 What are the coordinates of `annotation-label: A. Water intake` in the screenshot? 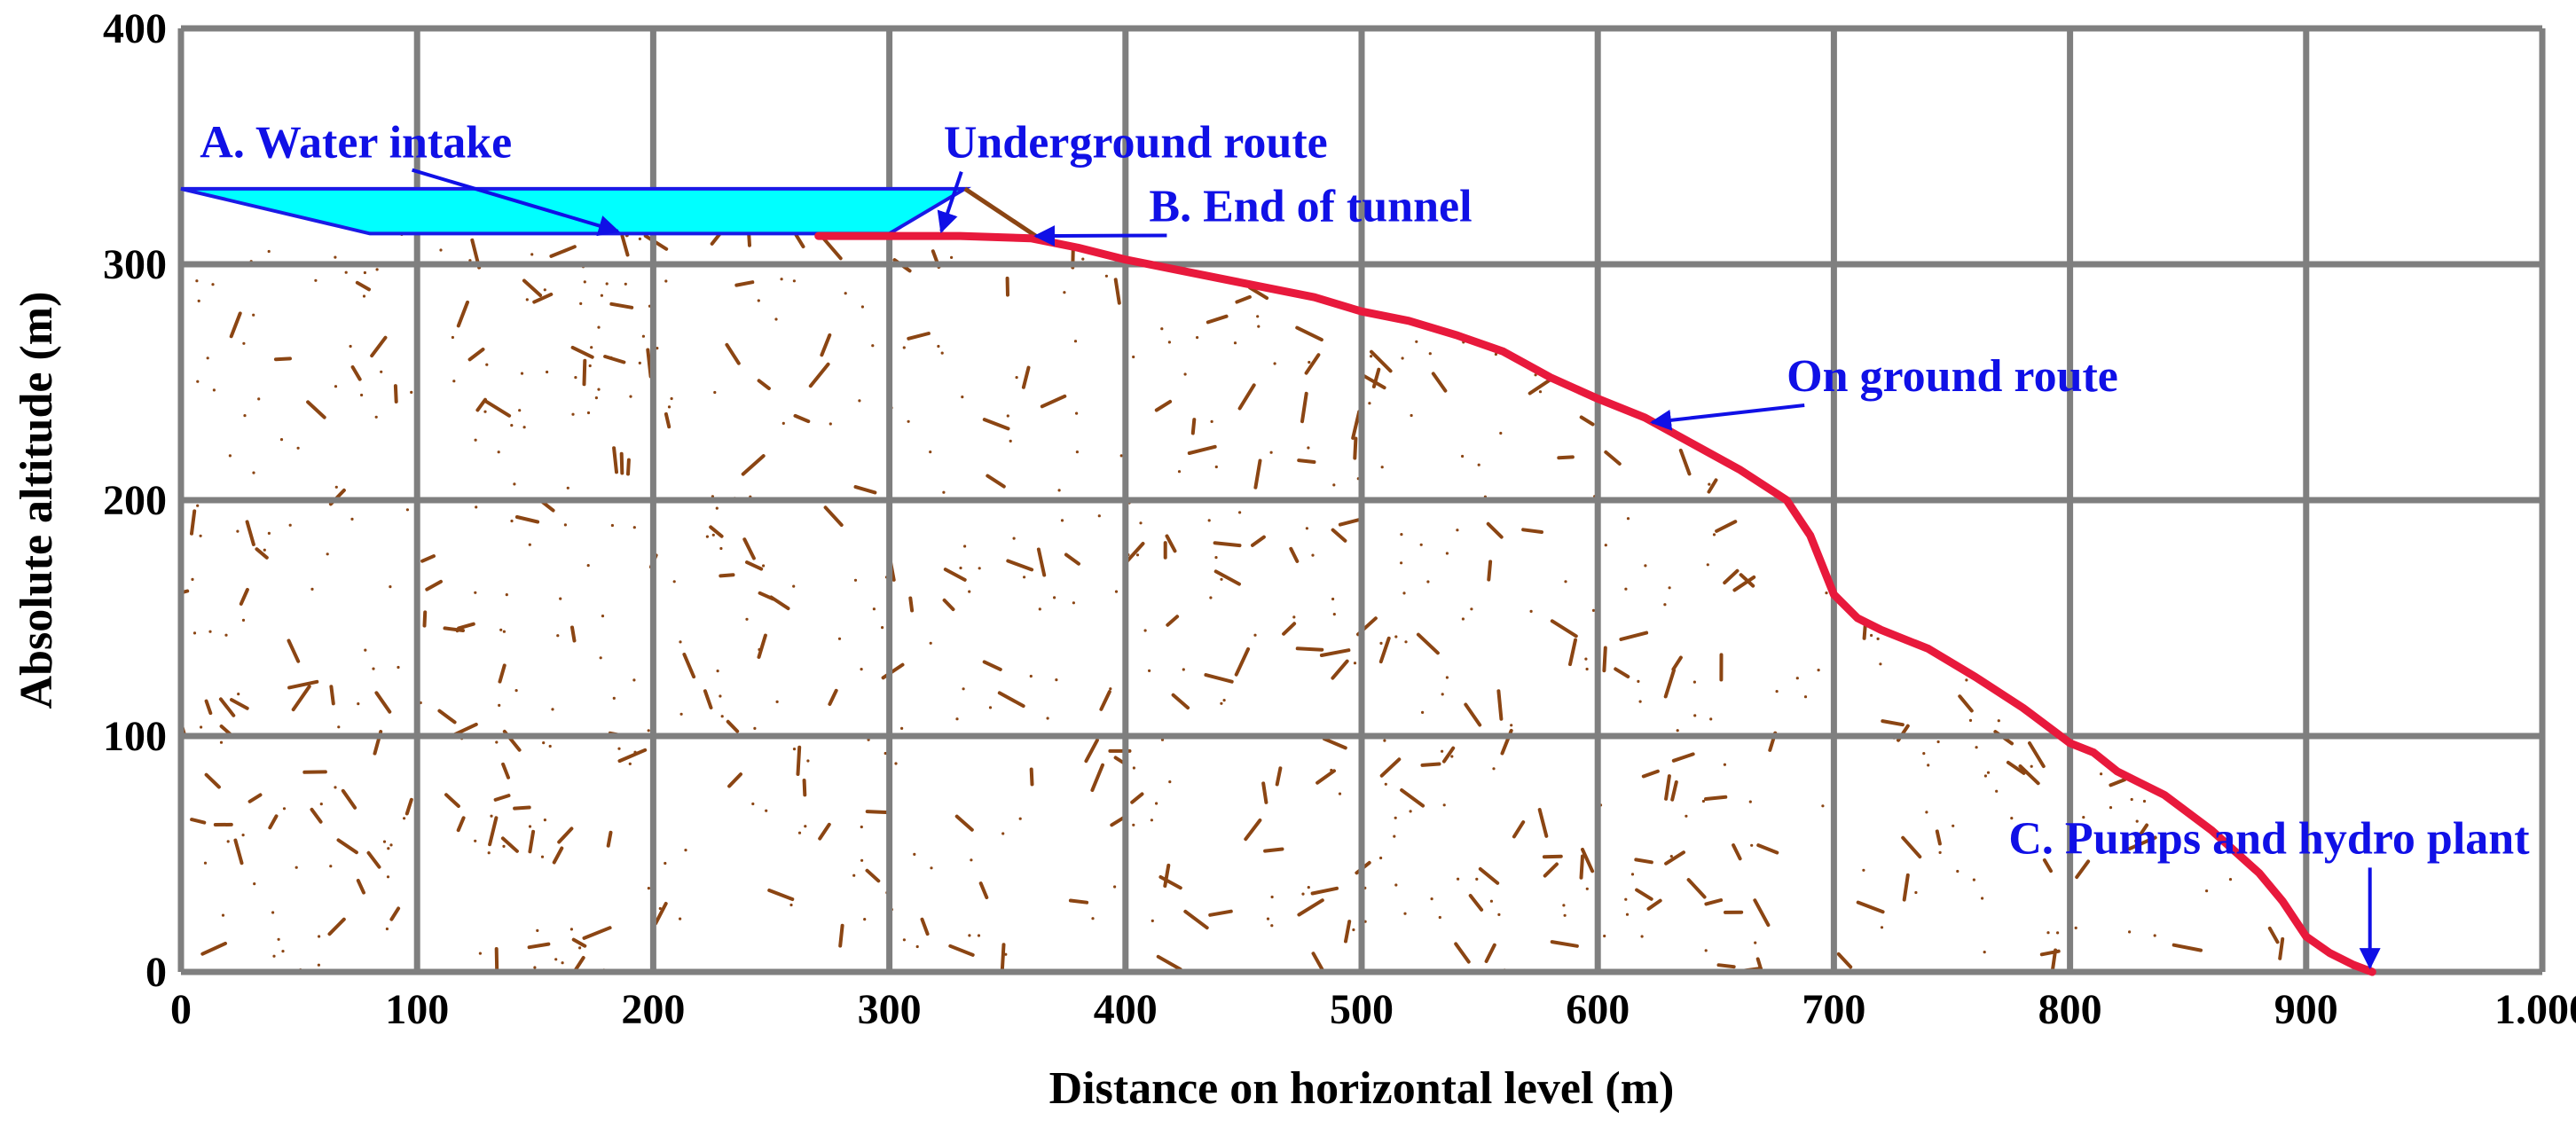 It's located at (356, 143).